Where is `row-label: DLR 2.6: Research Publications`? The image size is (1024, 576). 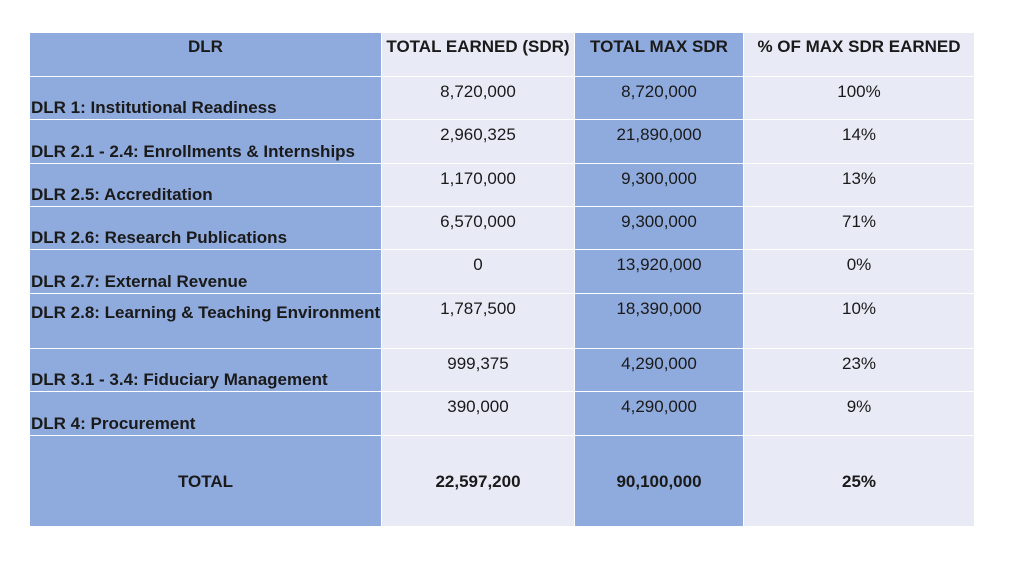 row-label: DLR 2.6: Research Publications is located at coordinates (206, 228).